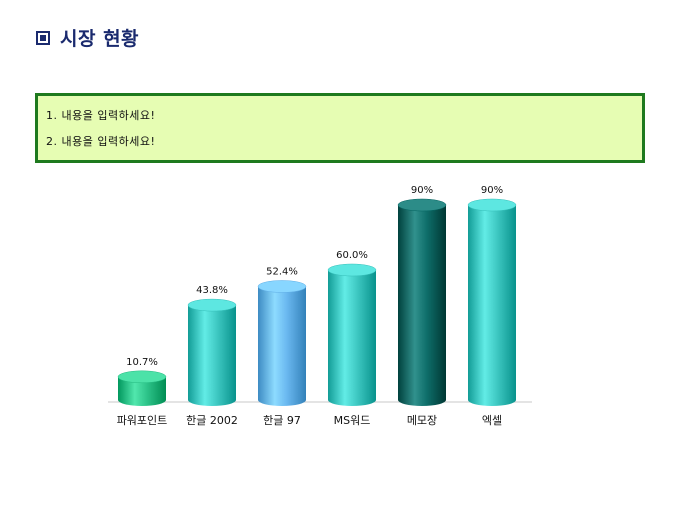 Image resolution: width=680 pixels, height=510 pixels. I want to click on page-title-row: 시장 현황, so click(87, 37).